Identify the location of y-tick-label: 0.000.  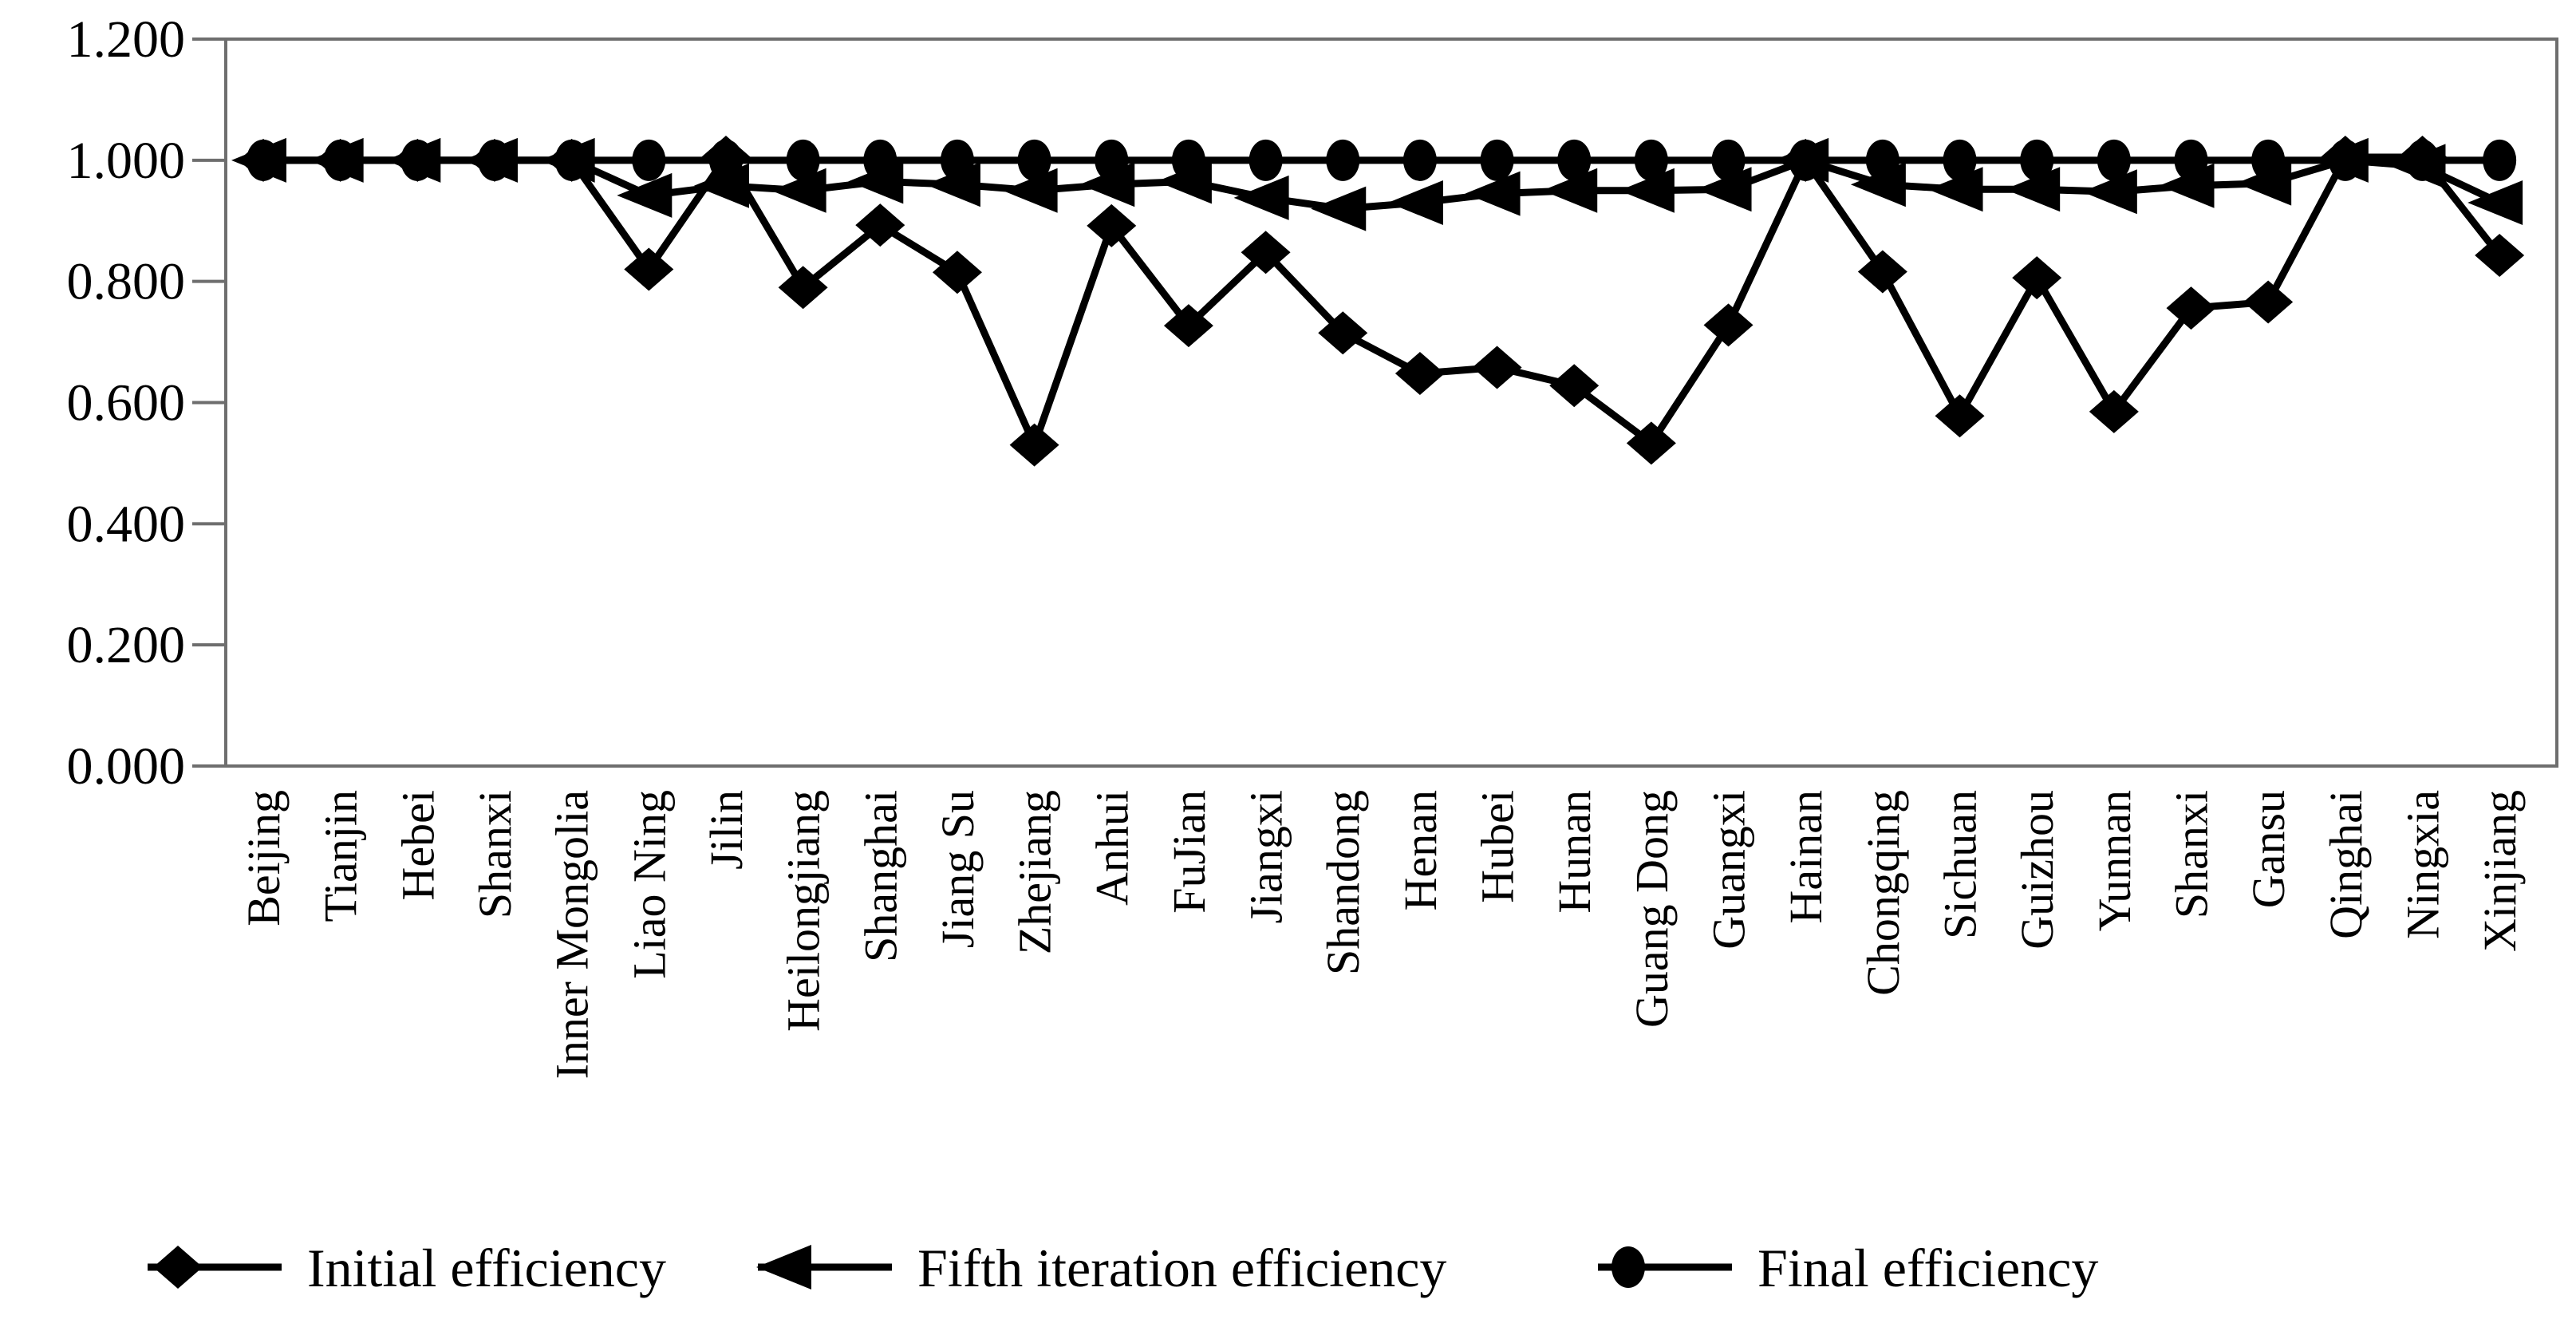
(127, 766).